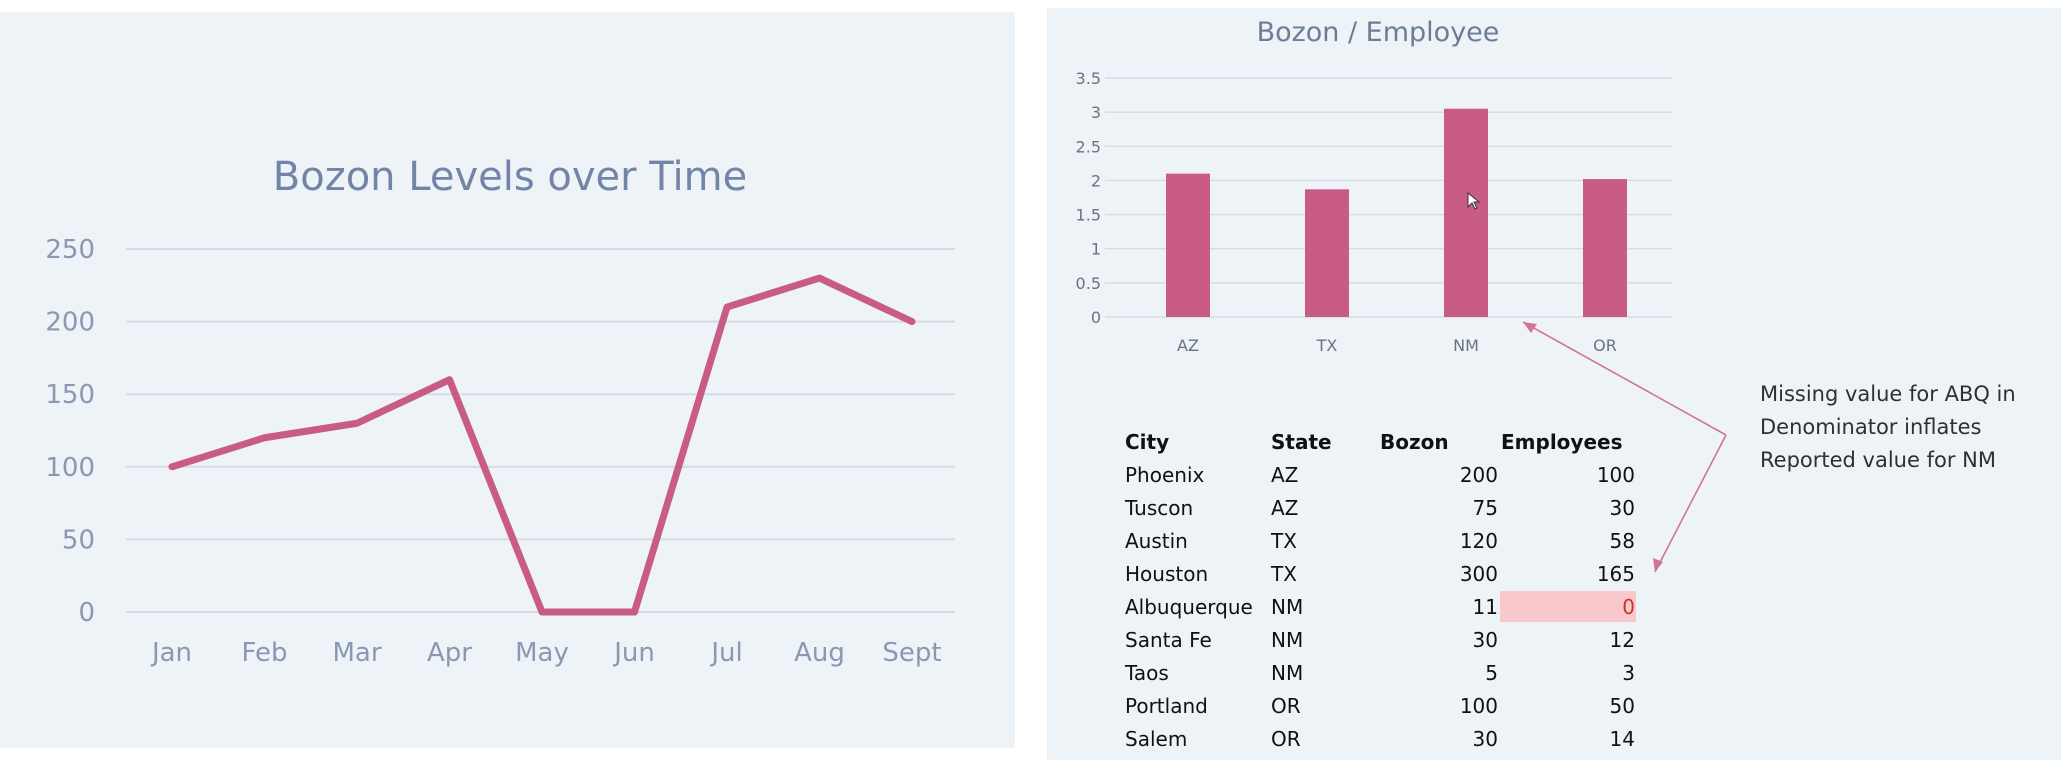  Describe the element at coordinates (356, 653) in the screenshot. I see `x-tick-label: Mar` at that location.